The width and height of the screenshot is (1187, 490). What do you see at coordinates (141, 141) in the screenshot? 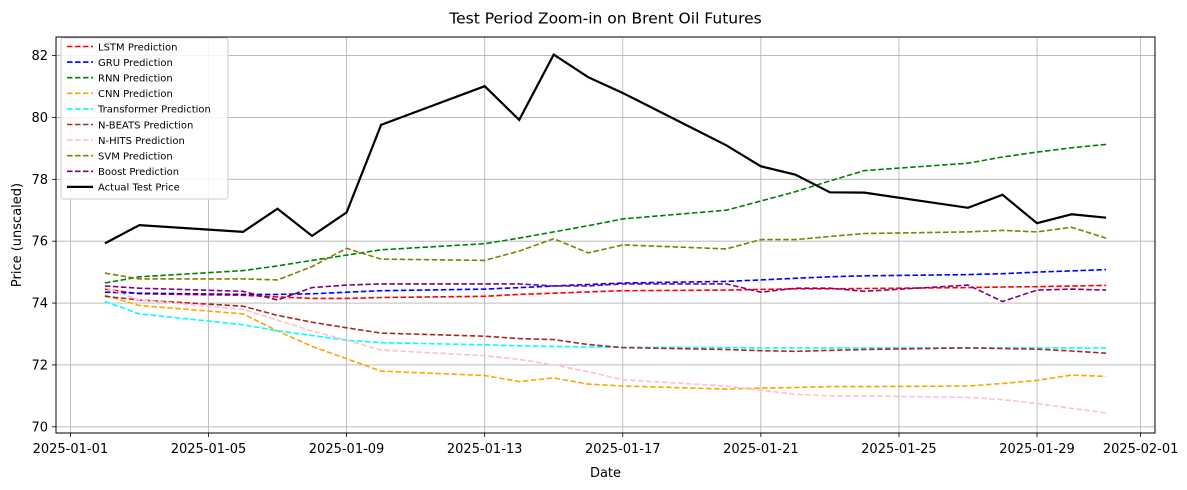
I see `legend-label-n-hits-prediction: N-HITS Prediction` at bounding box center [141, 141].